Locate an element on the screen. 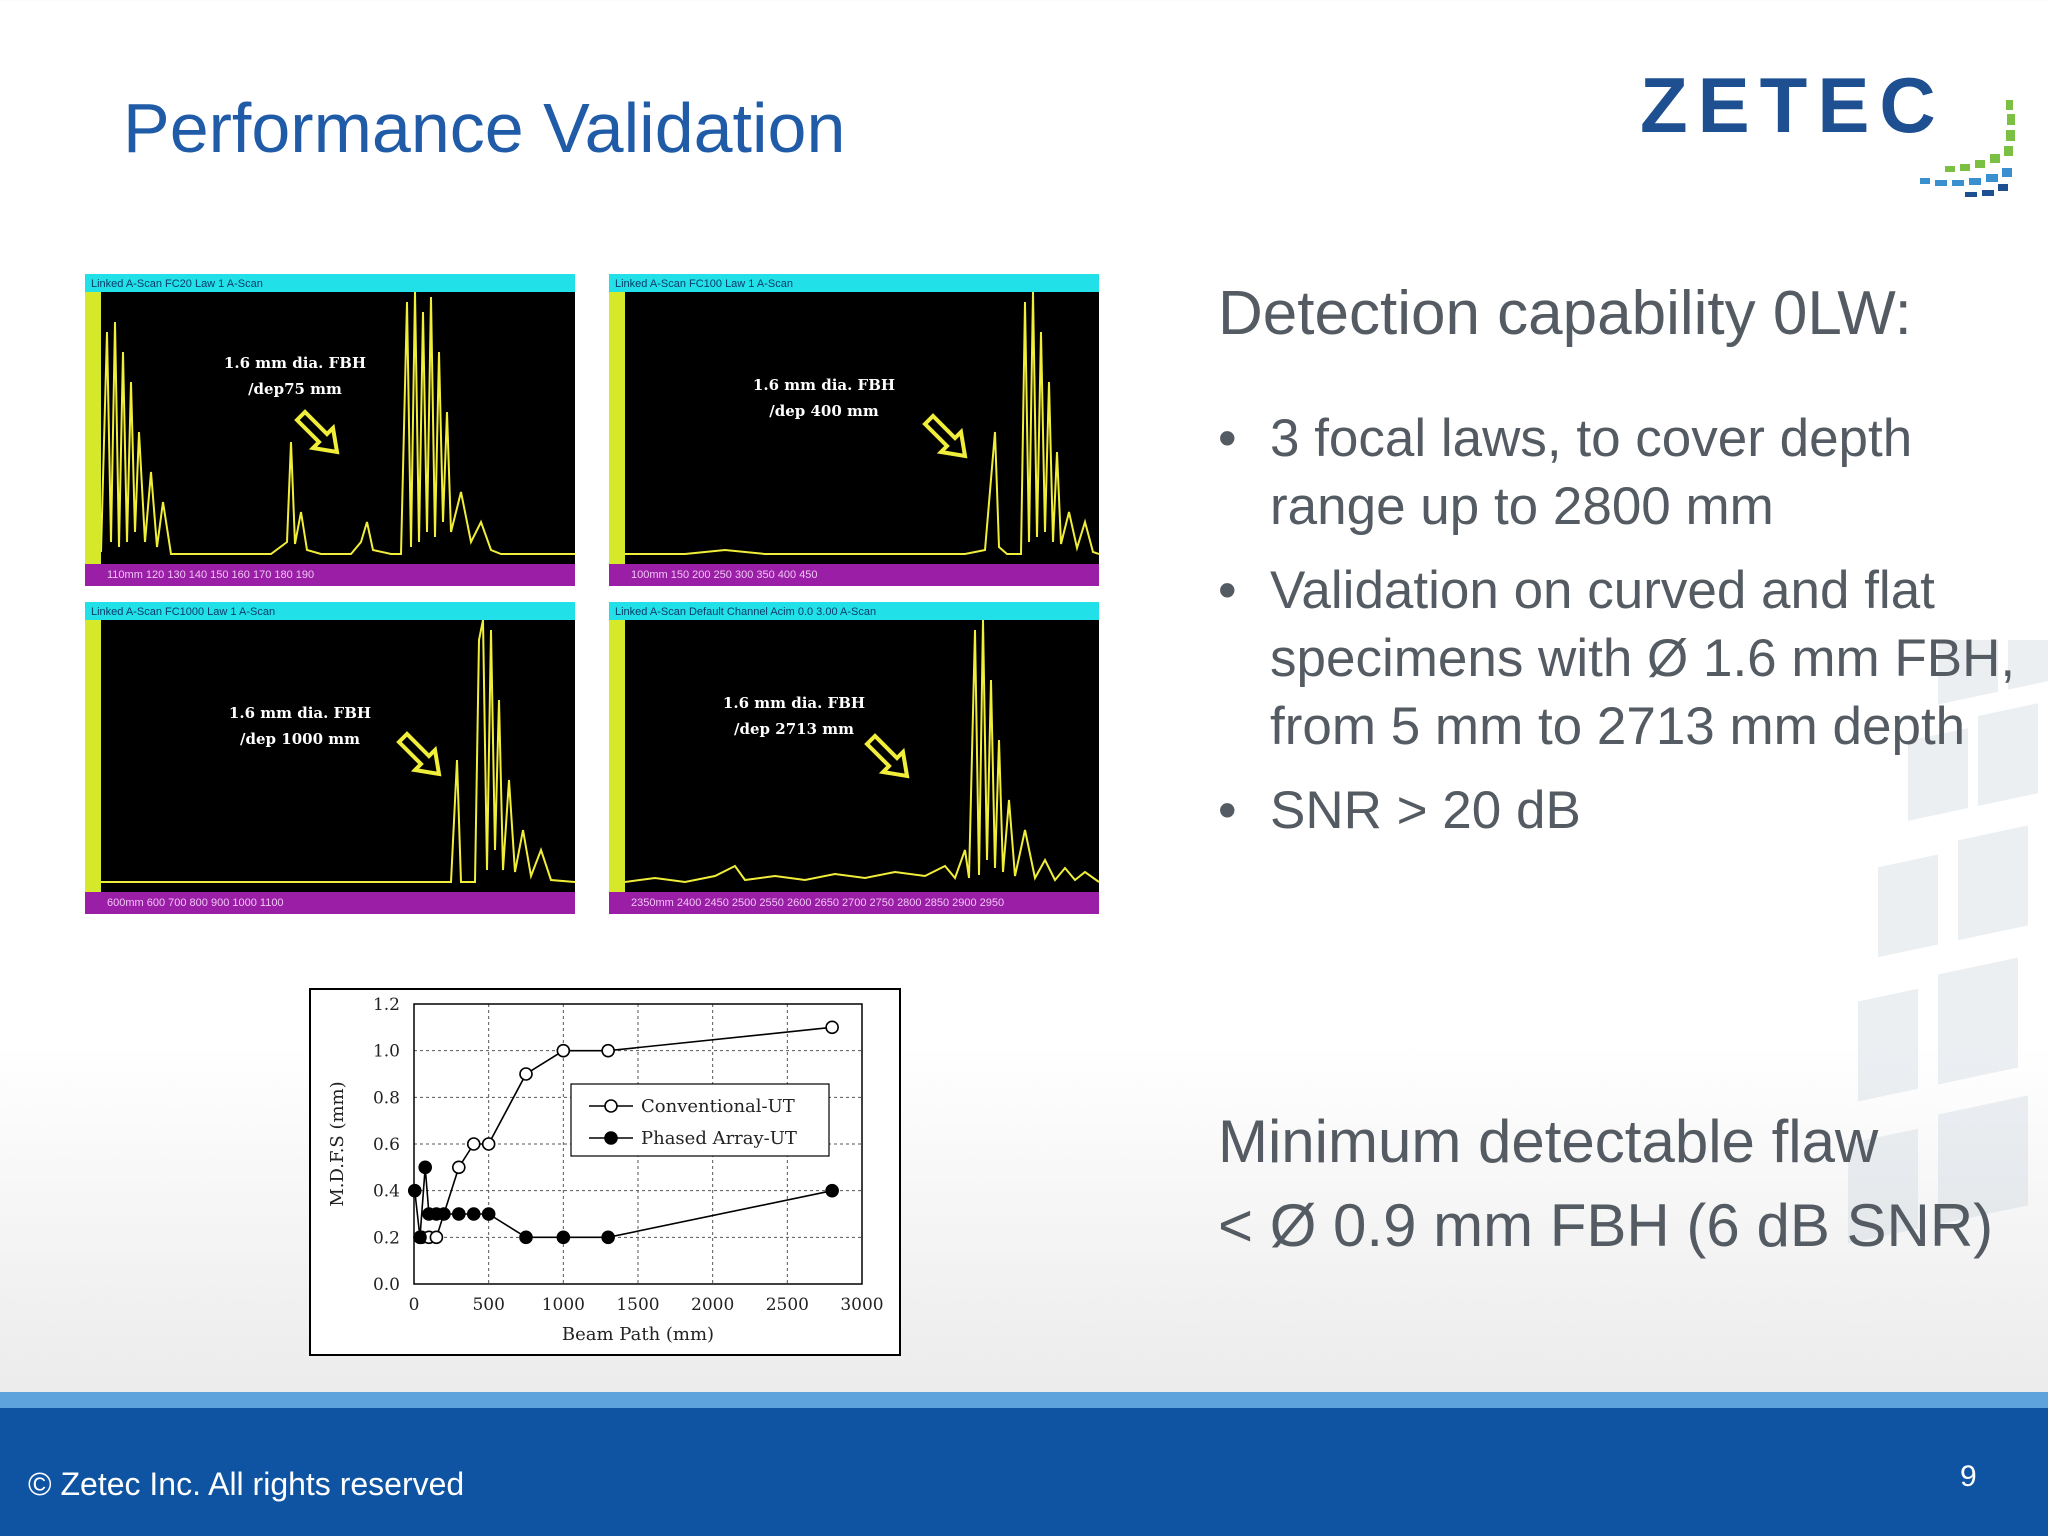  y-tick-label: 1.2 is located at coordinates (386, 1005).